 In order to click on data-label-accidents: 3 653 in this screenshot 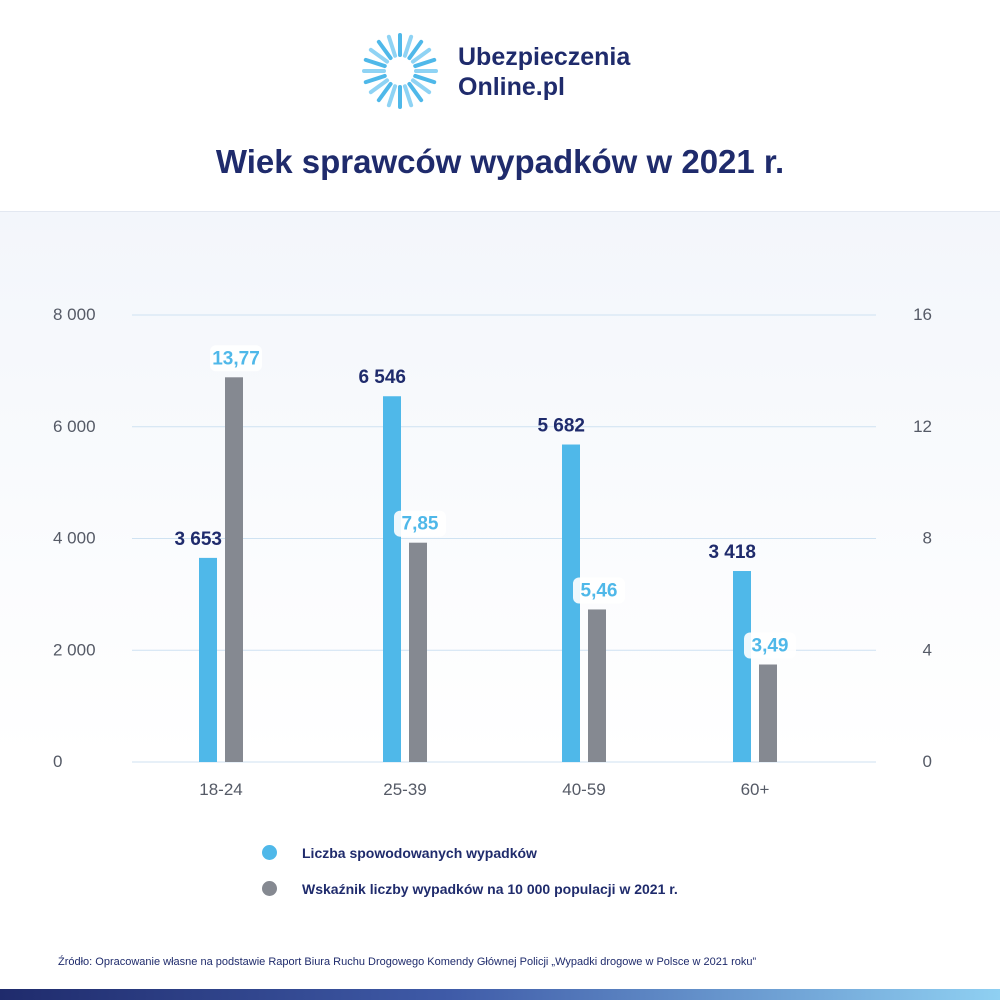, I will do `click(198, 539)`.